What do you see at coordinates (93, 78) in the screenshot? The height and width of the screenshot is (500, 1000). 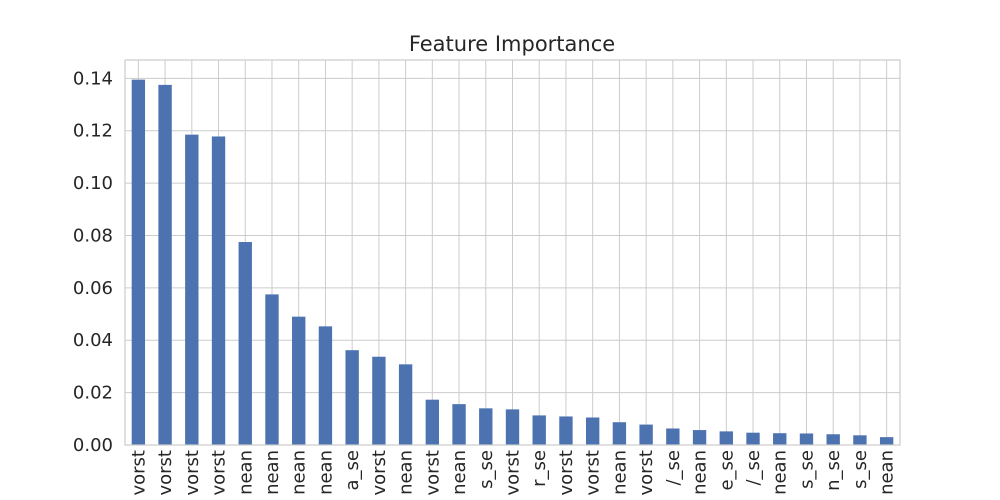 I see `y-tick-label: 0.14` at bounding box center [93, 78].